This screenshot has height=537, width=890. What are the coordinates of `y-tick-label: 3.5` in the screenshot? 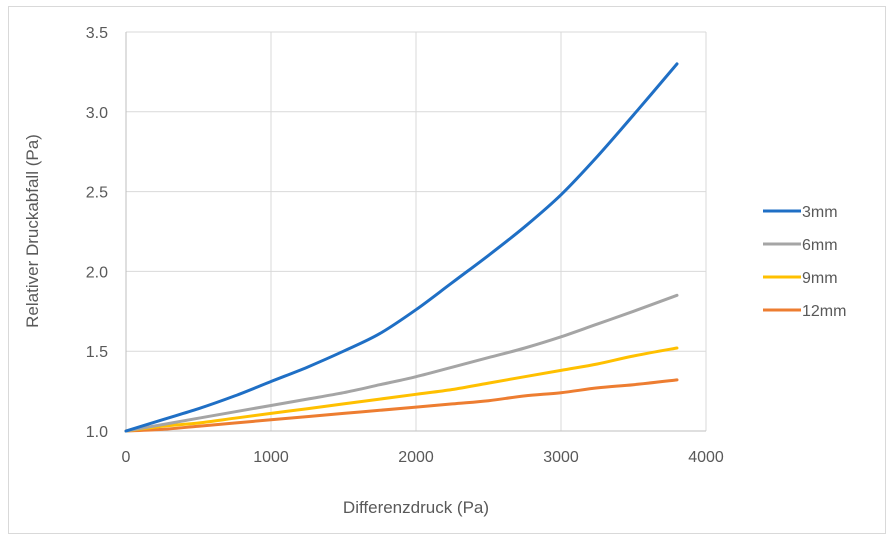 It's located at (97, 33).